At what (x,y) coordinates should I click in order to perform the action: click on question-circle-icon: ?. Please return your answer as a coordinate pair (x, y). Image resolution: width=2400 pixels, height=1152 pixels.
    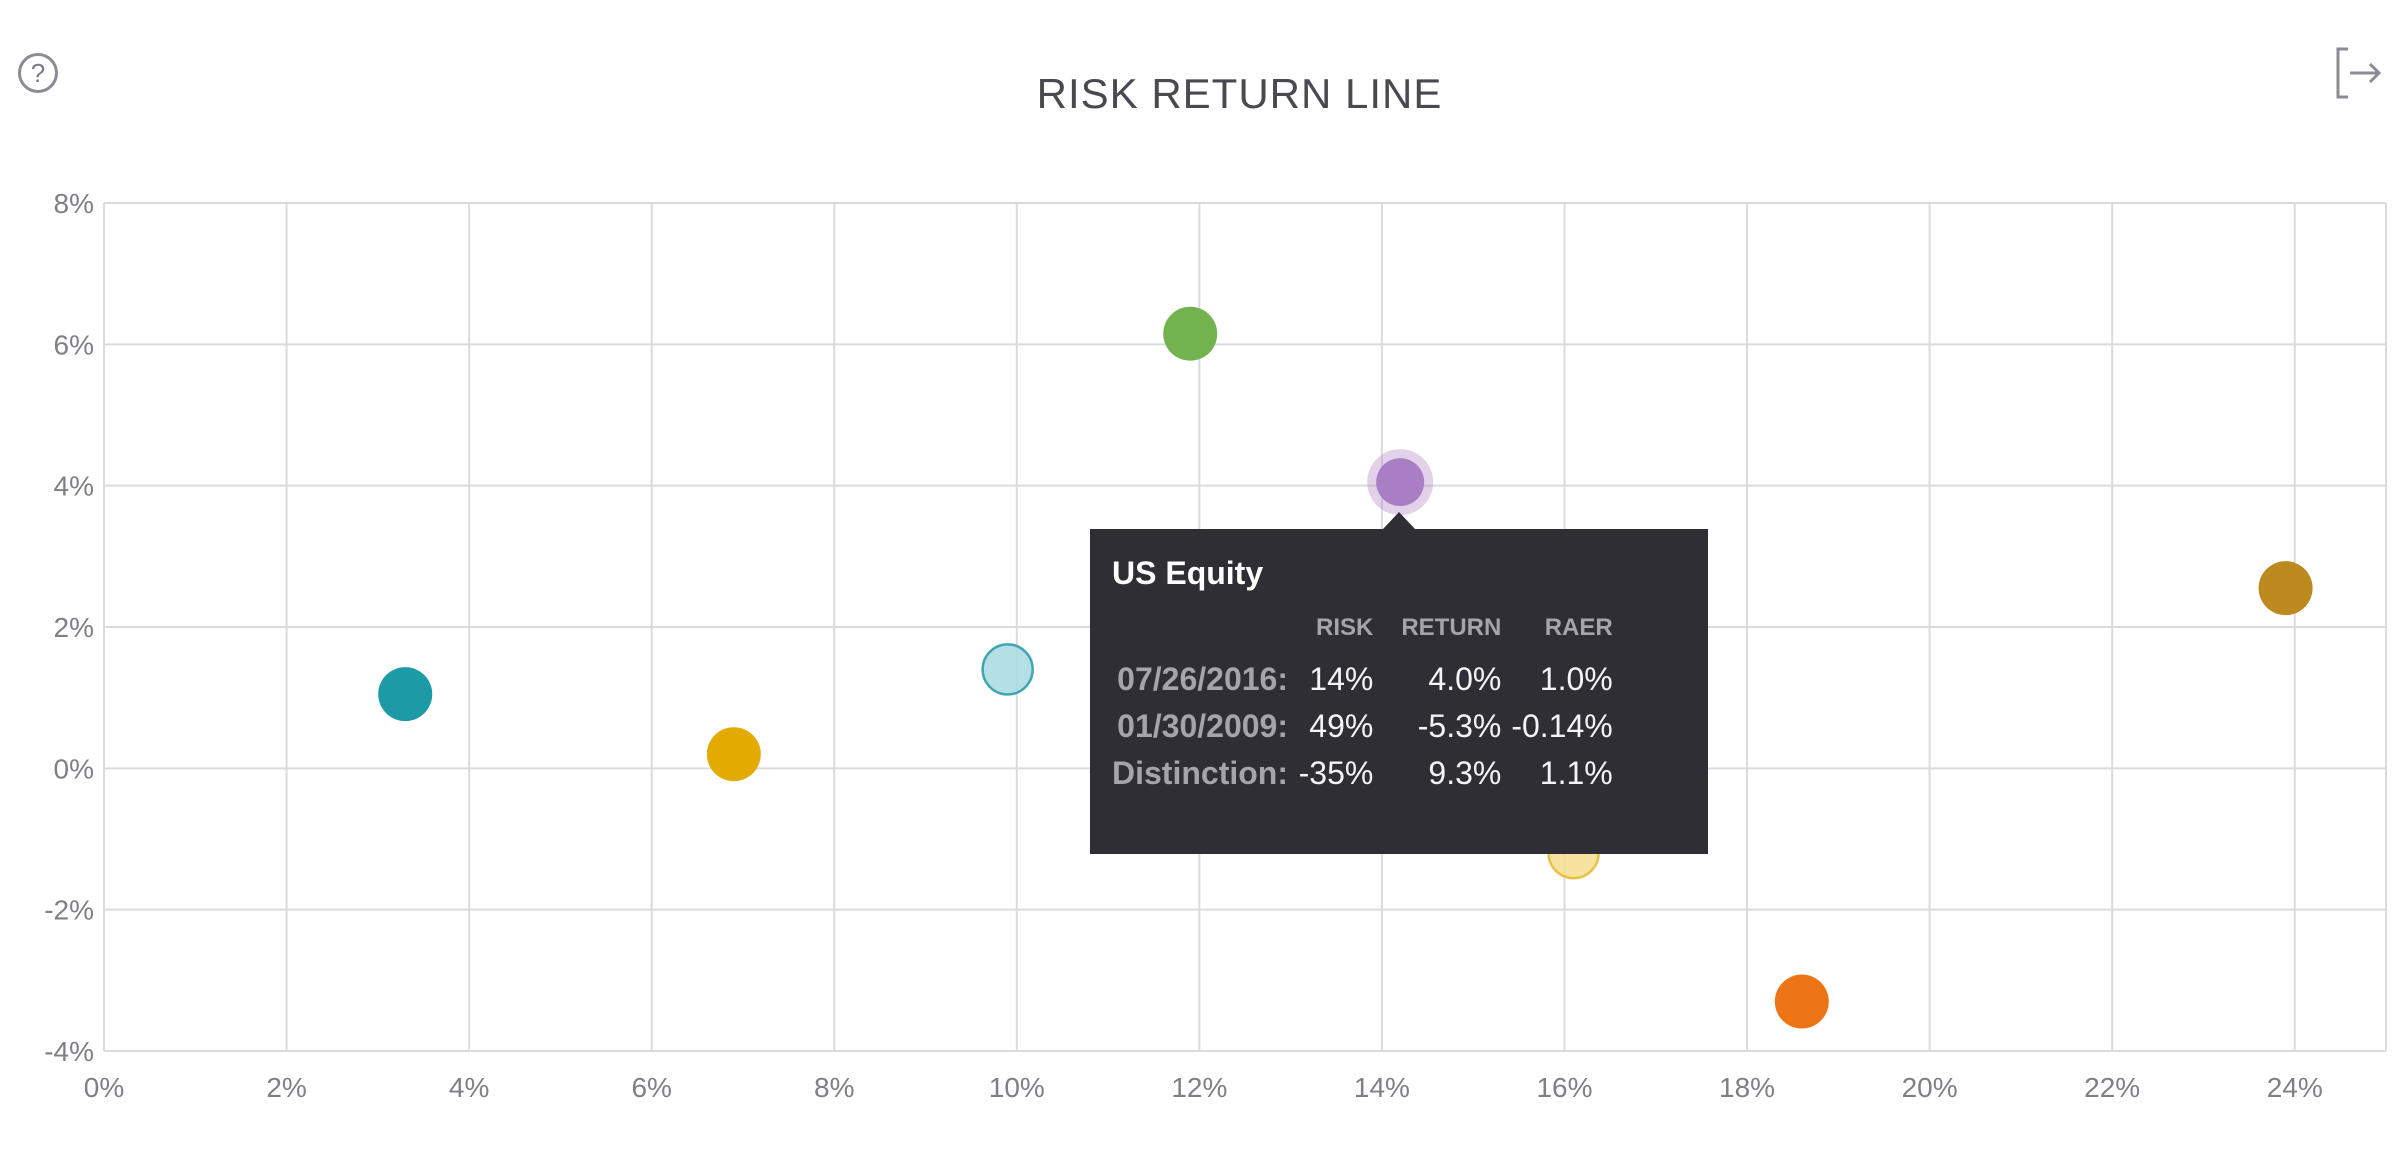
    Looking at the image, I should click on (38, 72).